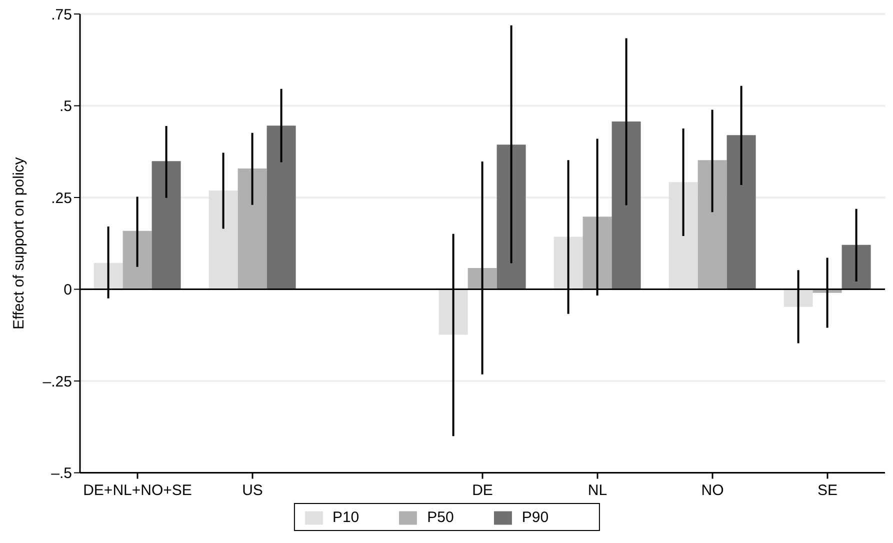 The height and width of the screenshot is (543, 893). I want to click on y-tick-label: .5, so click(65, 107).